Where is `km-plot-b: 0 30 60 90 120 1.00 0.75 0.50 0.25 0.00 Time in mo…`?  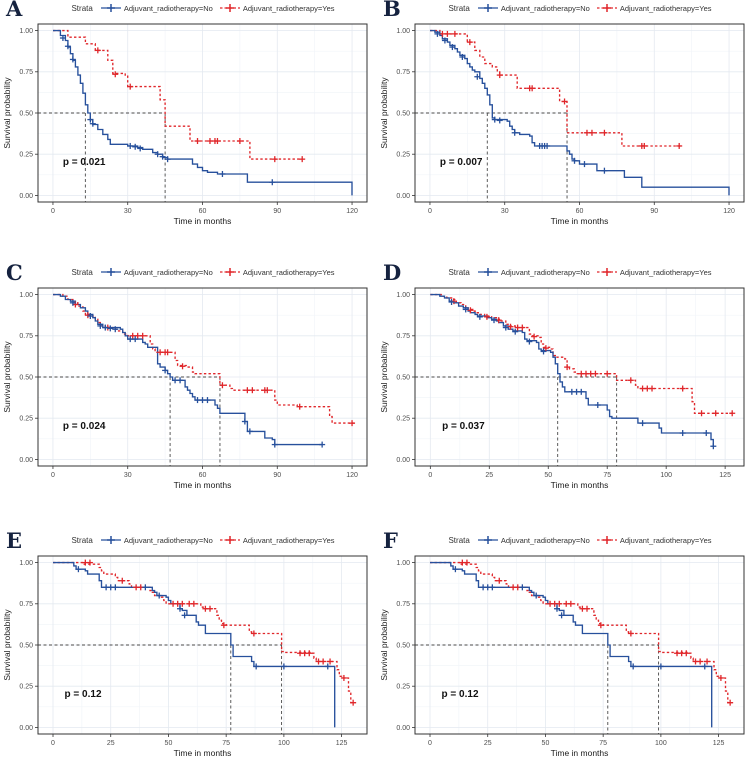 km-plot-b: 0 30 60 90 120 1.00 0.75 0.50 0.25 0.00 Time in mo… is located at coordinates (562, 124).